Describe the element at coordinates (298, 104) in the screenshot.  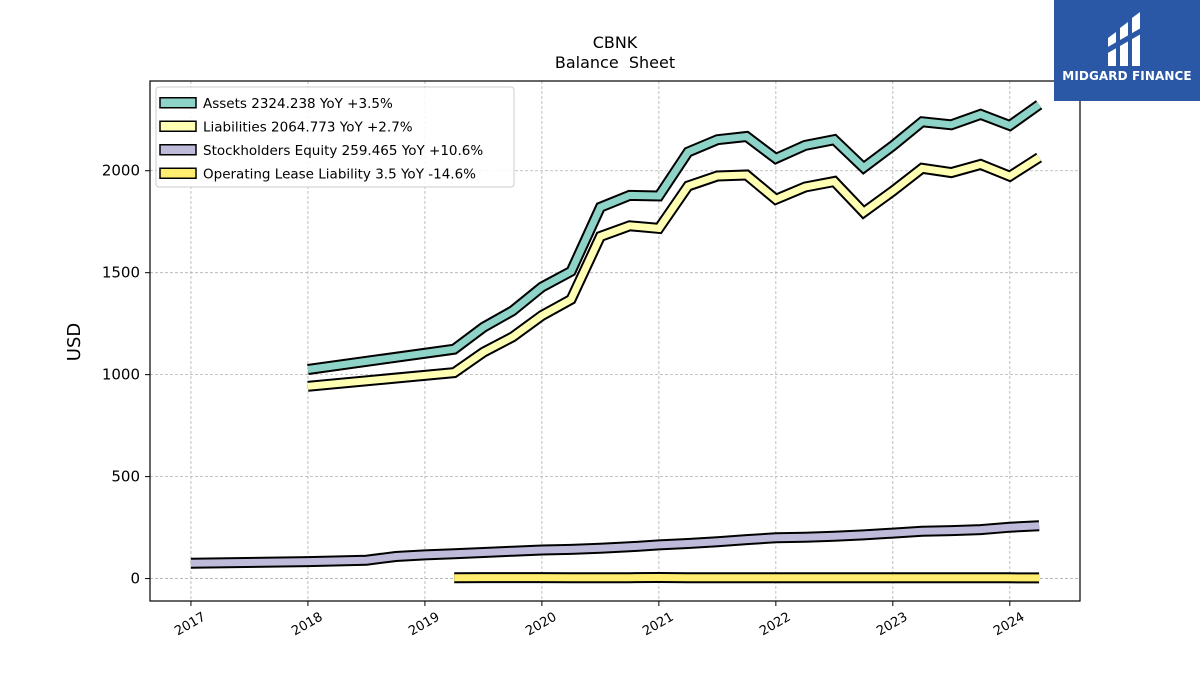
I see `legend-entry: Assets 2324.238 YoY +3.5%` at that location.